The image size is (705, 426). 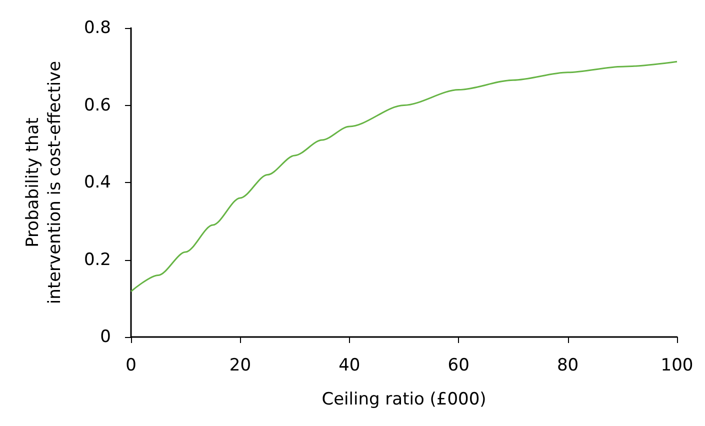 What do you see at coordinates (97, 28) in the screenshot?
I see `y-tick-label: 0.8` at bounding box center [97, 28].